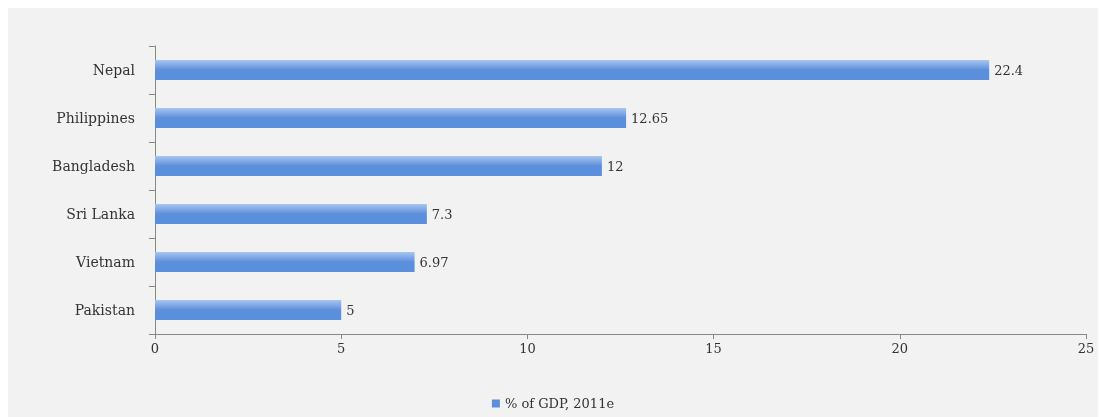 The image size is (1104, 417). I want to click on data-label: 7.3, so click(442, 214).